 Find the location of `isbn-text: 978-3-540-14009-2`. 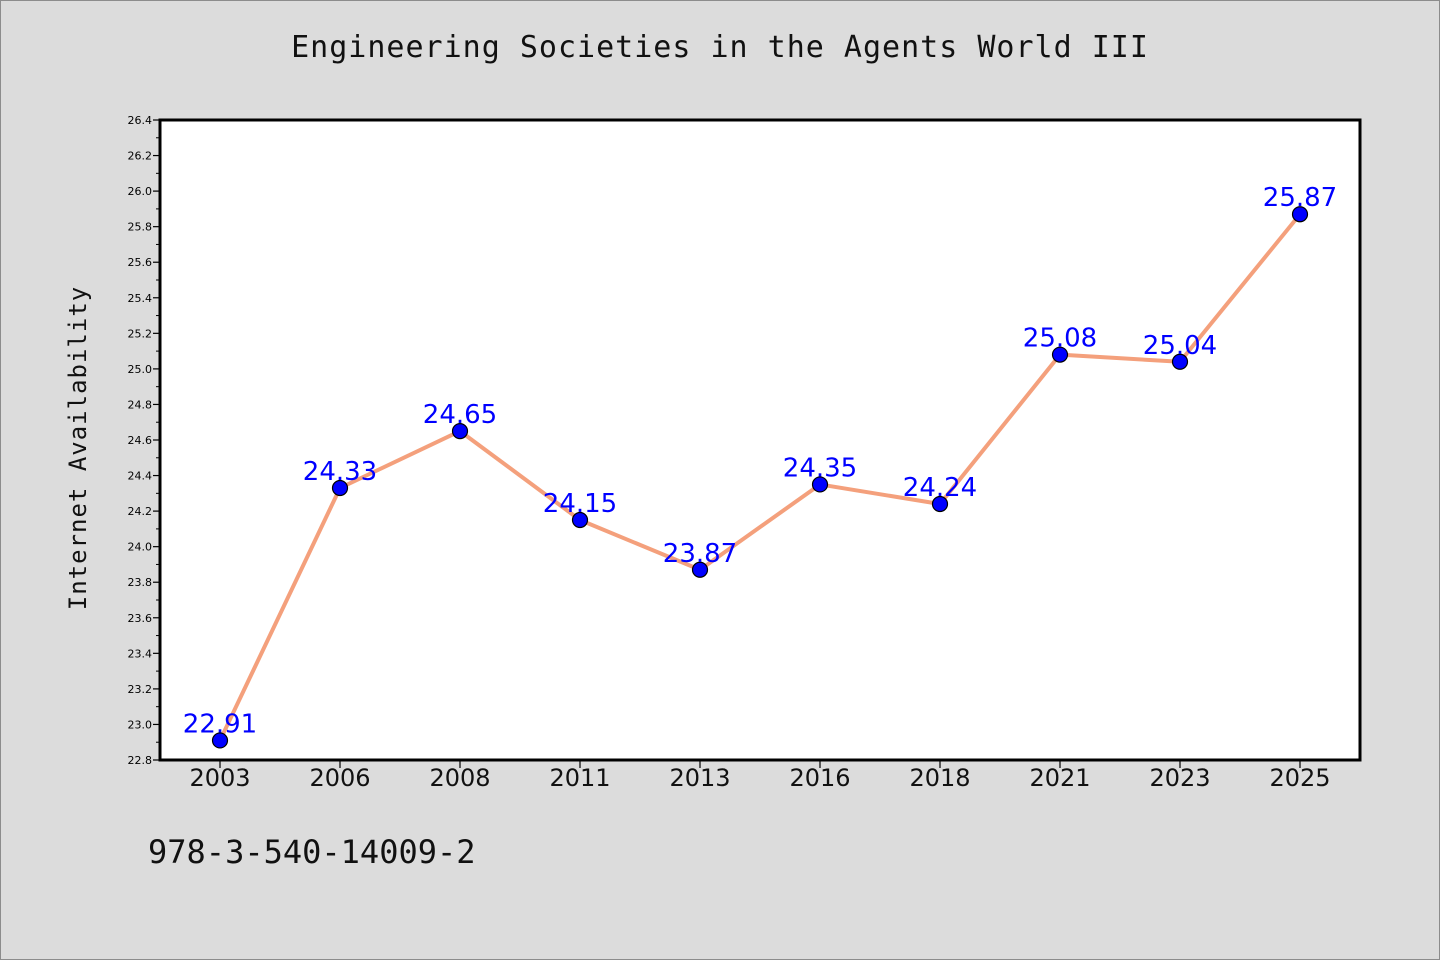

isbn-text: 978-3-540-14009-2 is located at coordinates (312, 852).